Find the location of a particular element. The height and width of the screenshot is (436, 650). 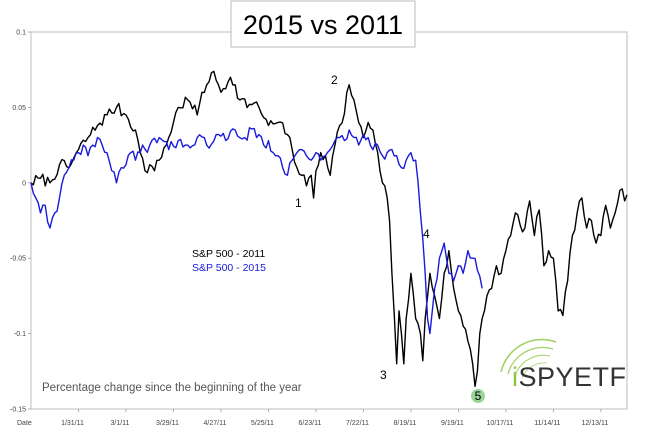

annotation-4: 4 is located at coordinates (426, 234).